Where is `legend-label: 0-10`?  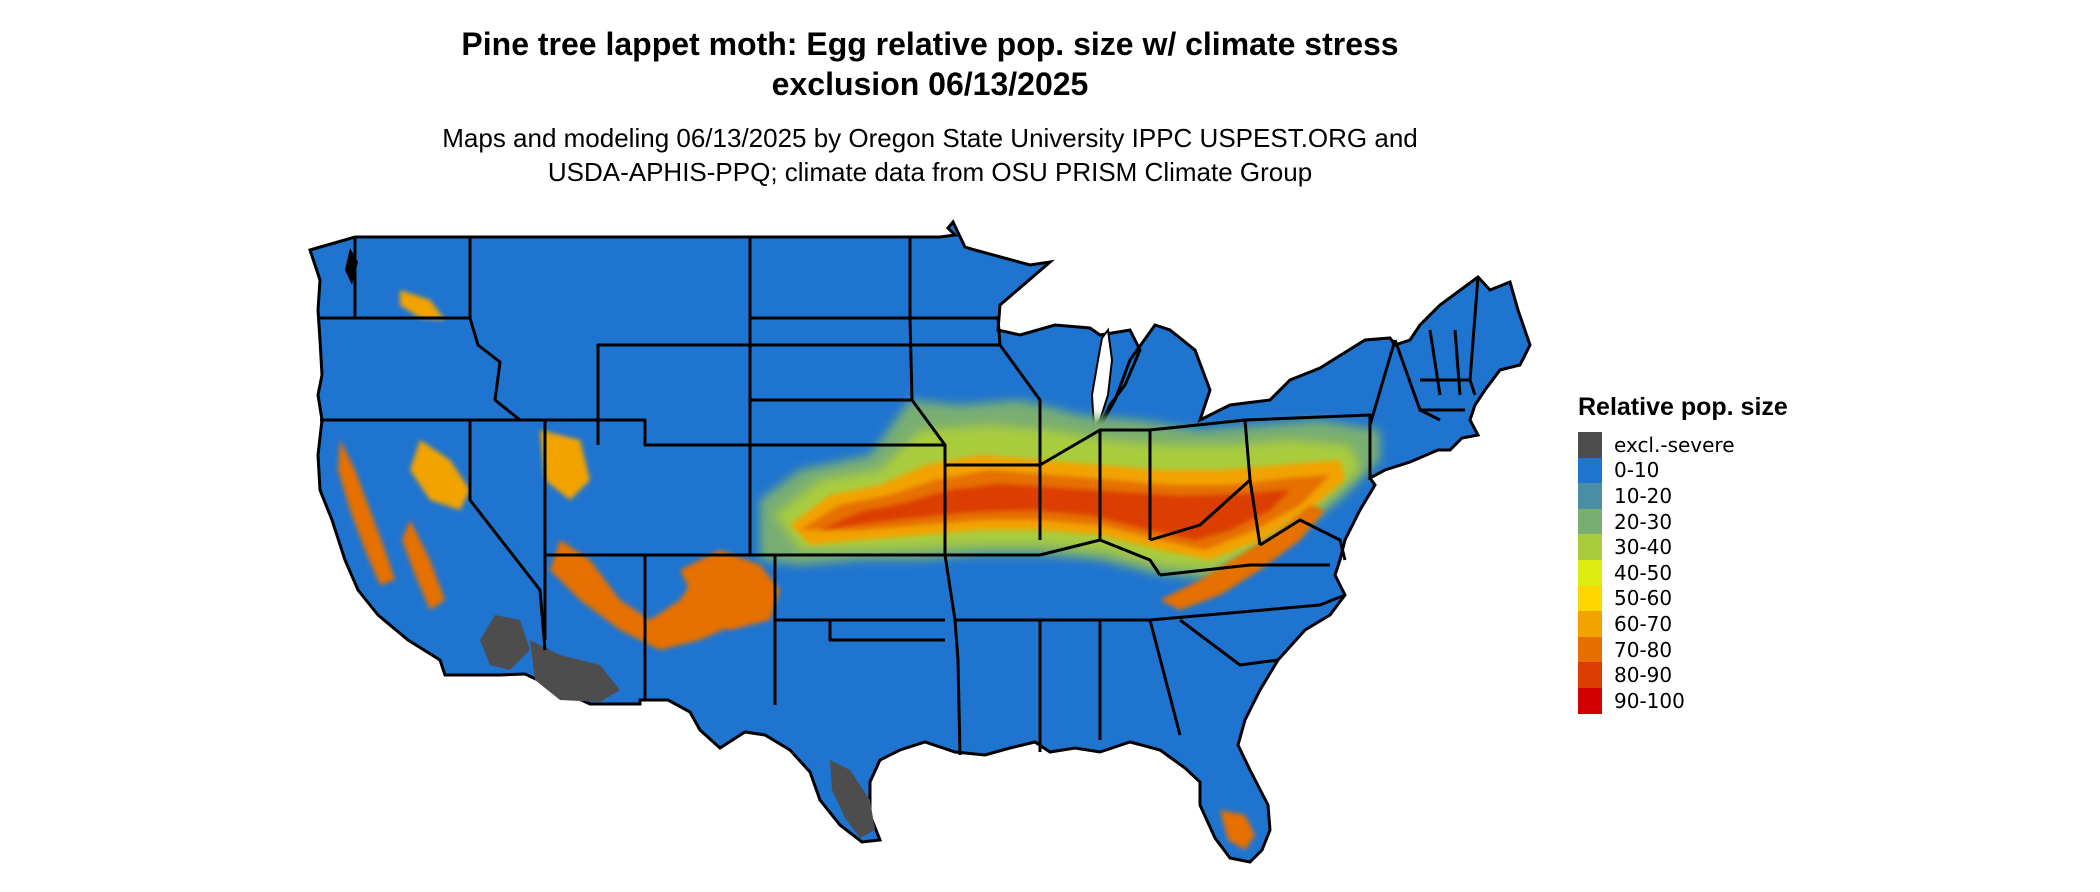 legend-label: 0-10 is located at coordinates (1637, 470).